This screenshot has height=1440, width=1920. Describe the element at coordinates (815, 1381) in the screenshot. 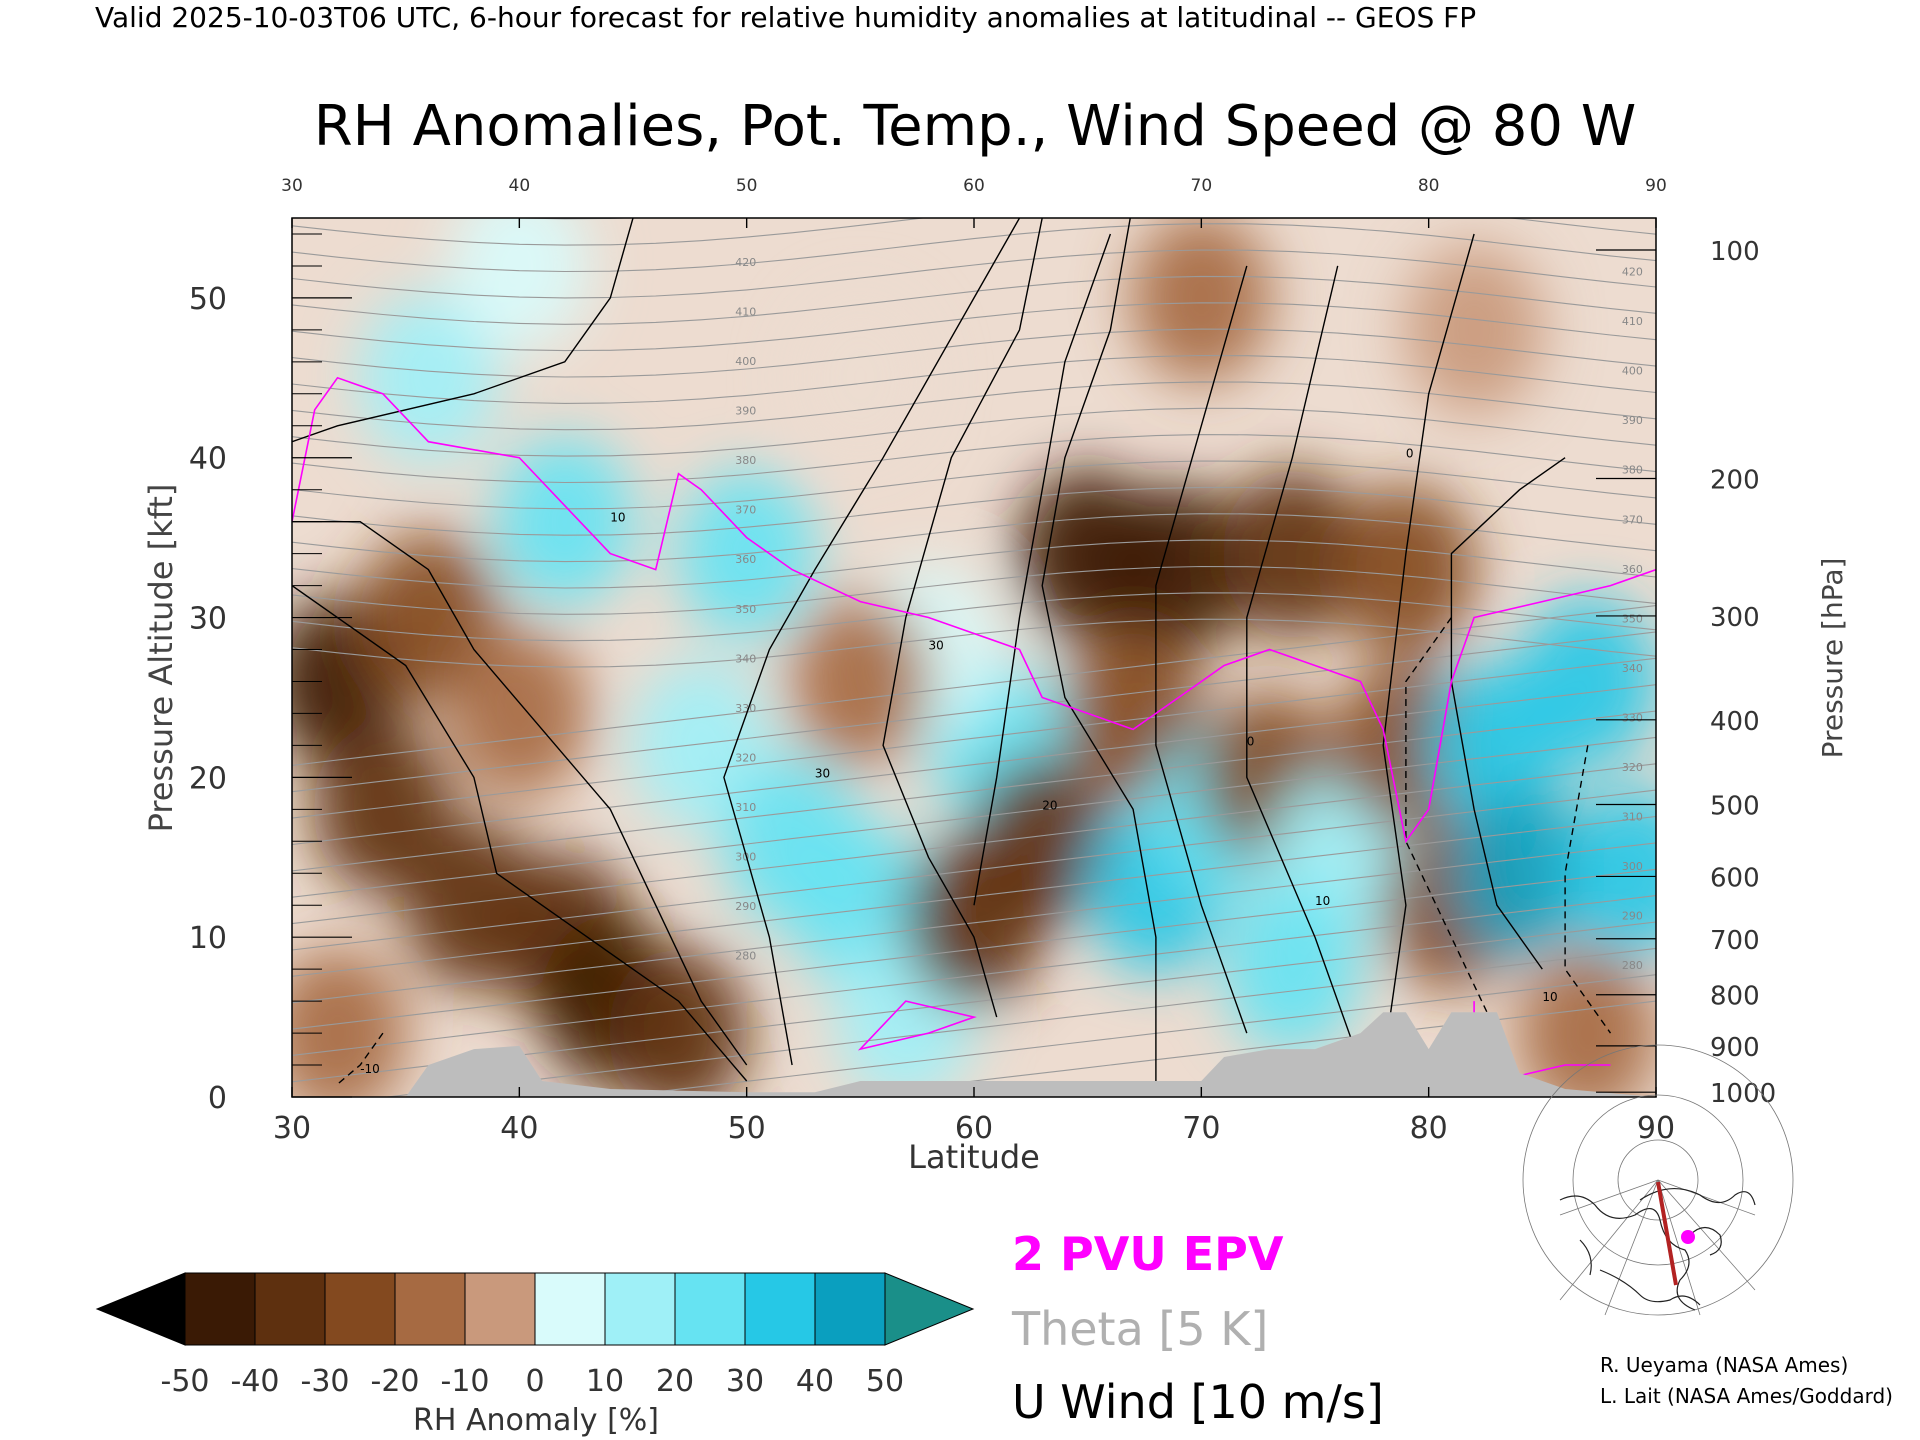

I see `colorbar-tick-label: 40` at that location.